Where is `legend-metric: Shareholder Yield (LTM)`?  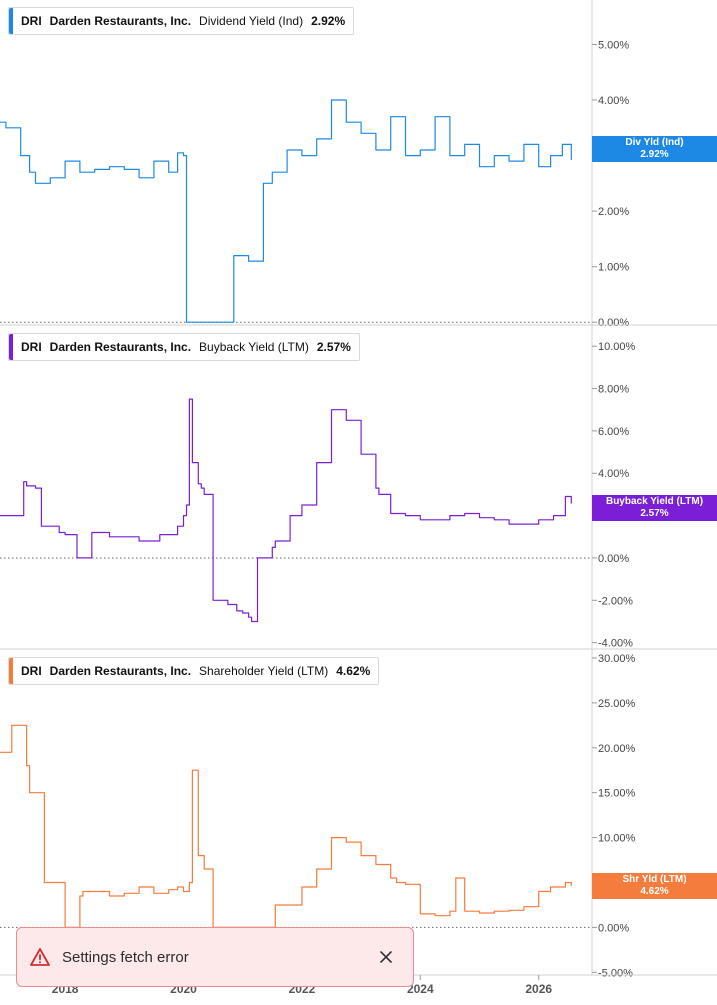
legend-metric: Shareholder Yield (LTM) is located at coordinates (264, 671).